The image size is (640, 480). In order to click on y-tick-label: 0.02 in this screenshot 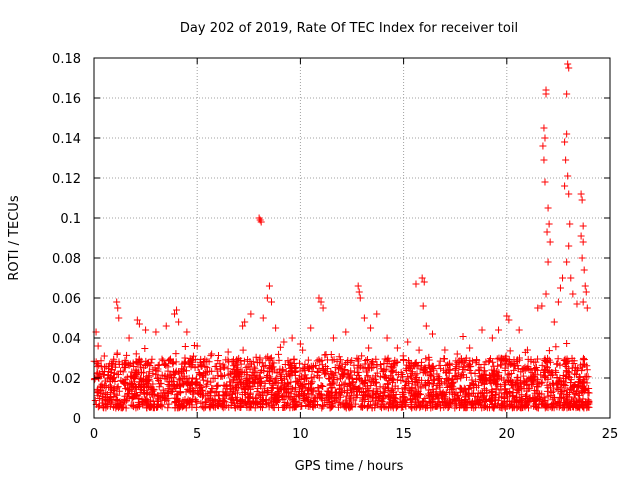, I will do `click(66, 379)`.